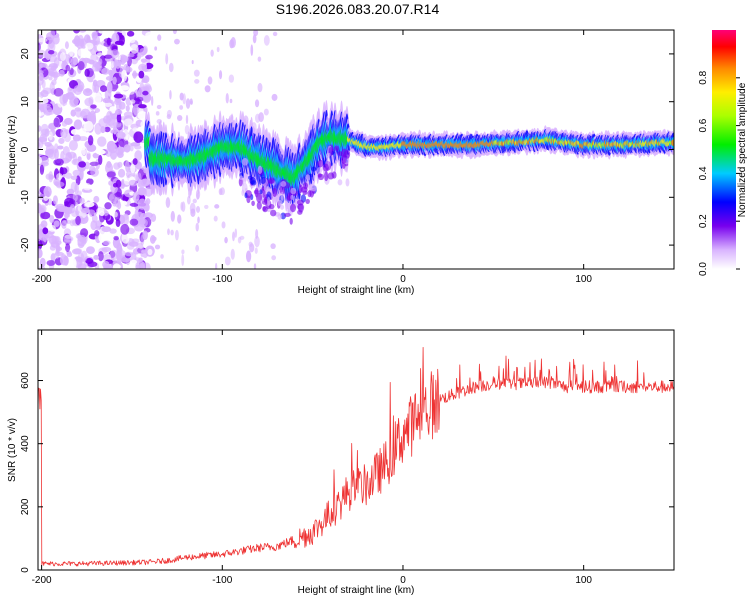 This screenshot has height=600, width=750. I want to click on colorbar-ticks: 0.0 0.2 0.4 0.6 0.8, so click(719, 173).